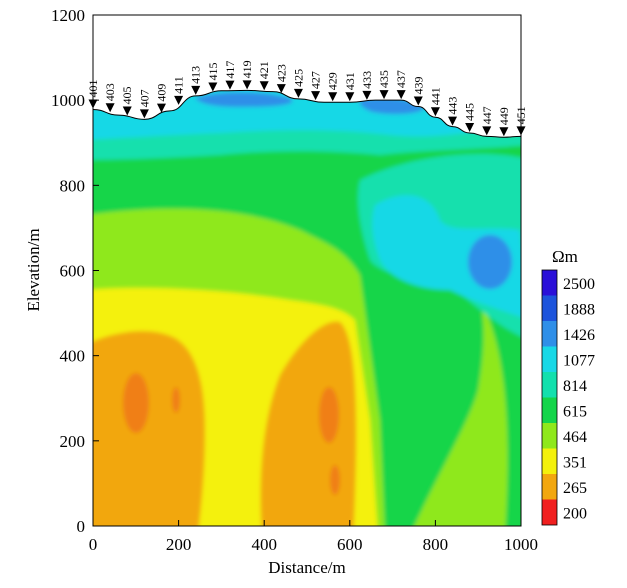 This screenshot has height=588, width=627. What do you see at coordinates (579, 335) in the screenshot?
I see `colorbar-level-label: 1426` at bounding box center [579, 335].